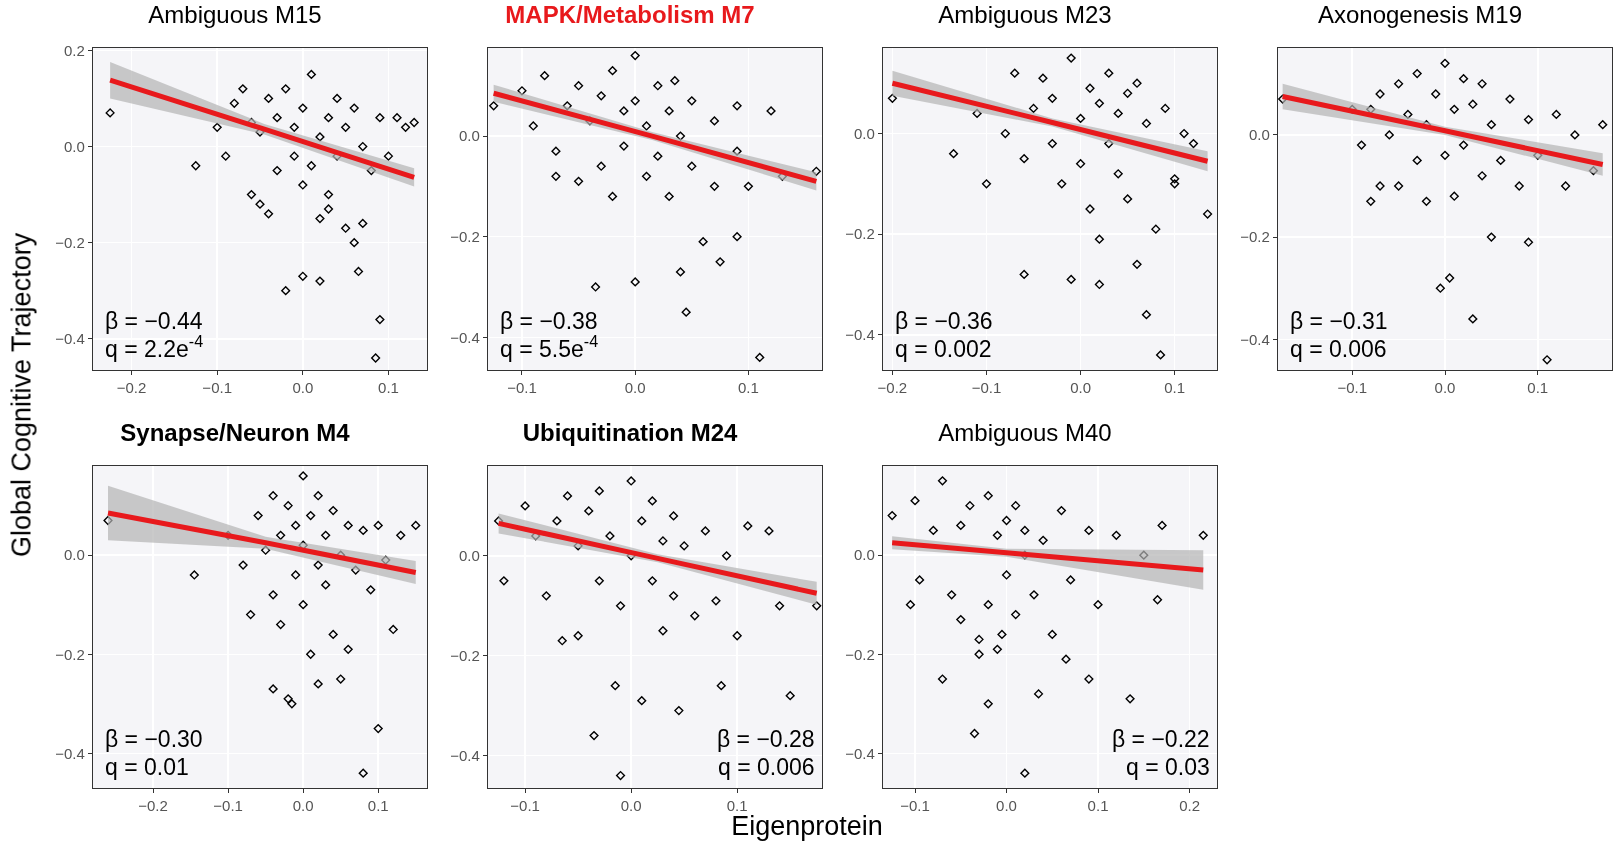 The image size is (1614, 856). I want to click on chart-title: Ambiguous M23, so click(1025, 14).